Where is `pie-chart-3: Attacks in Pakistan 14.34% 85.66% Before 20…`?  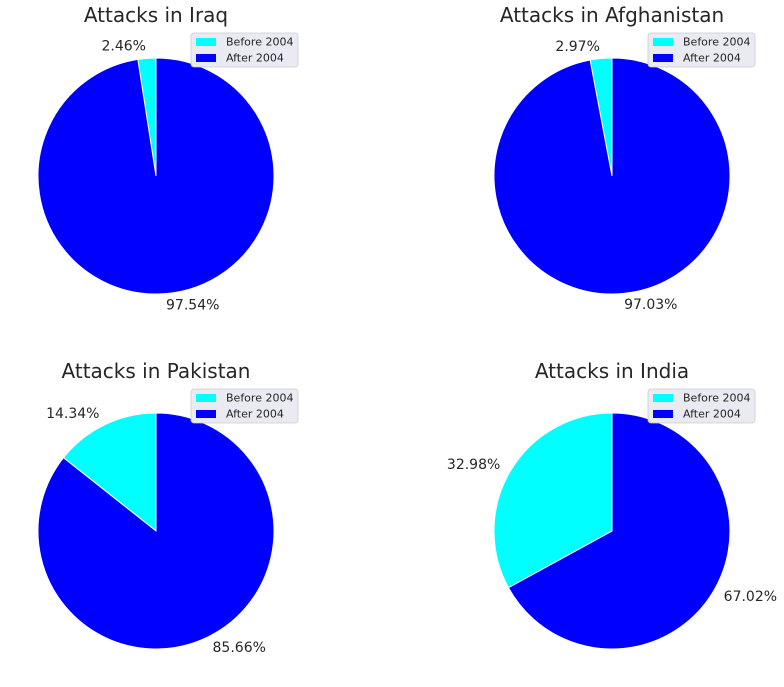
pie-chart-3: Attacks in Pakistan 14.34% 85.66% Before 20… is located at coordinates (168, 507).